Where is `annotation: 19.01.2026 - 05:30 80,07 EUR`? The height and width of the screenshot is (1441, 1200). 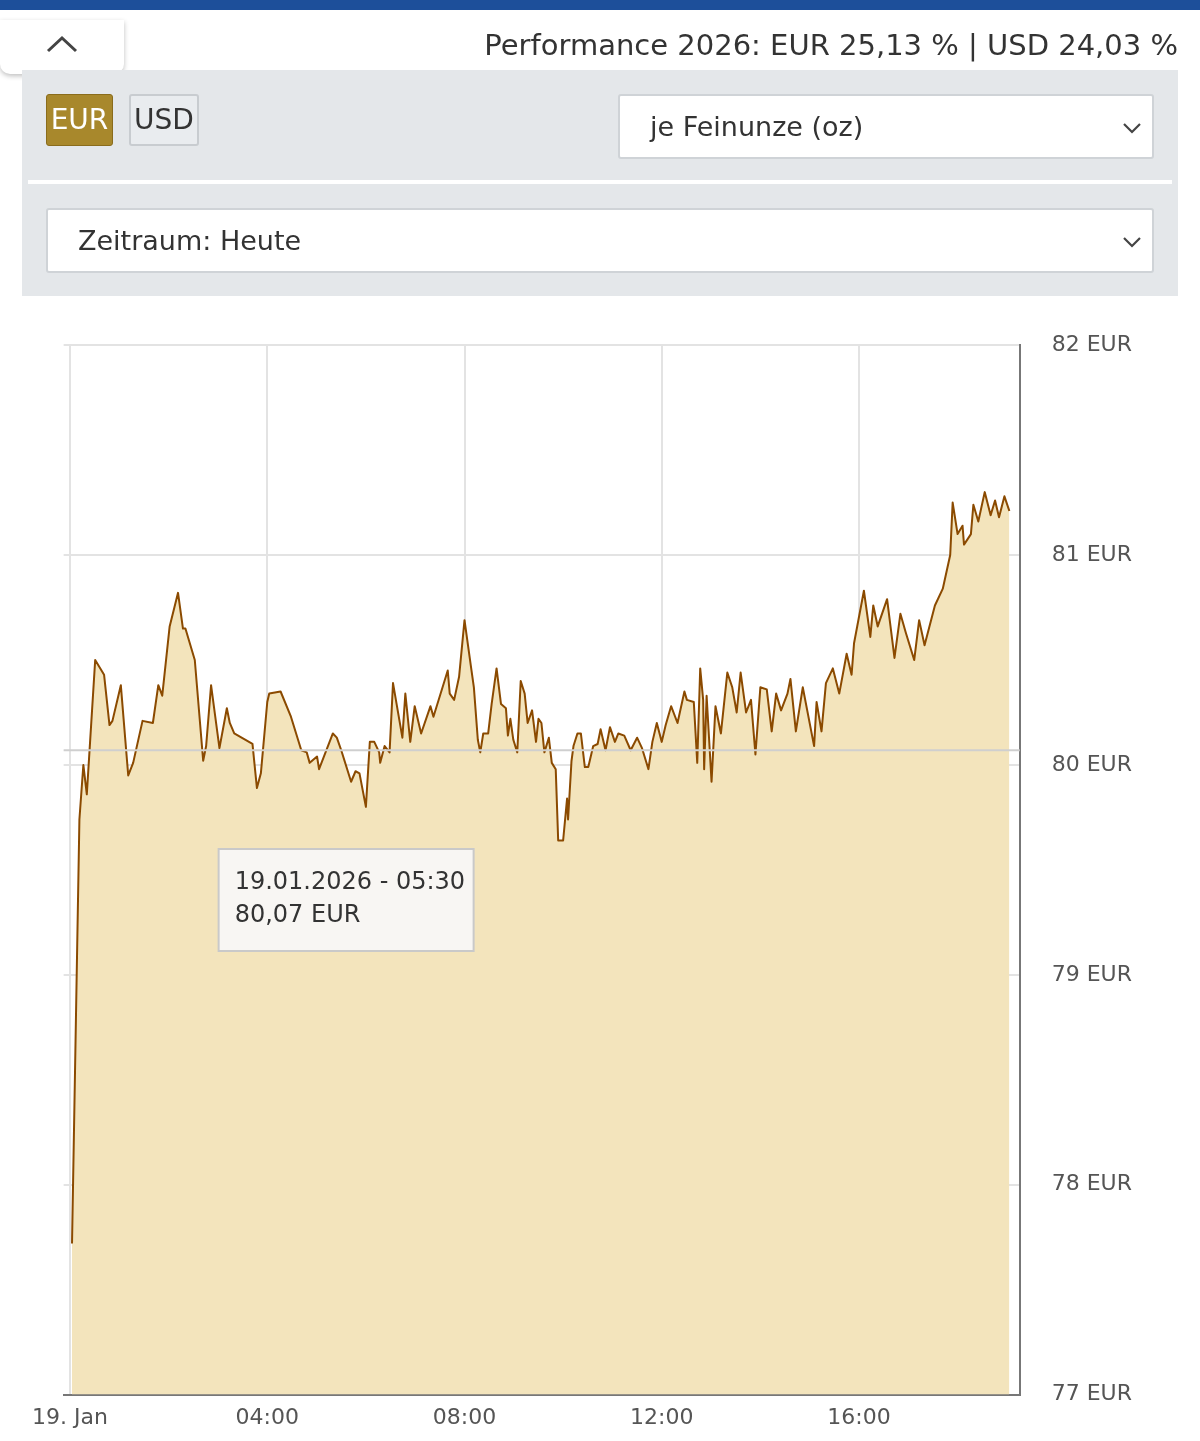
annotation: 19.01.2026 - 05:30 80,07 EUR is located at coordinates (350, 898).